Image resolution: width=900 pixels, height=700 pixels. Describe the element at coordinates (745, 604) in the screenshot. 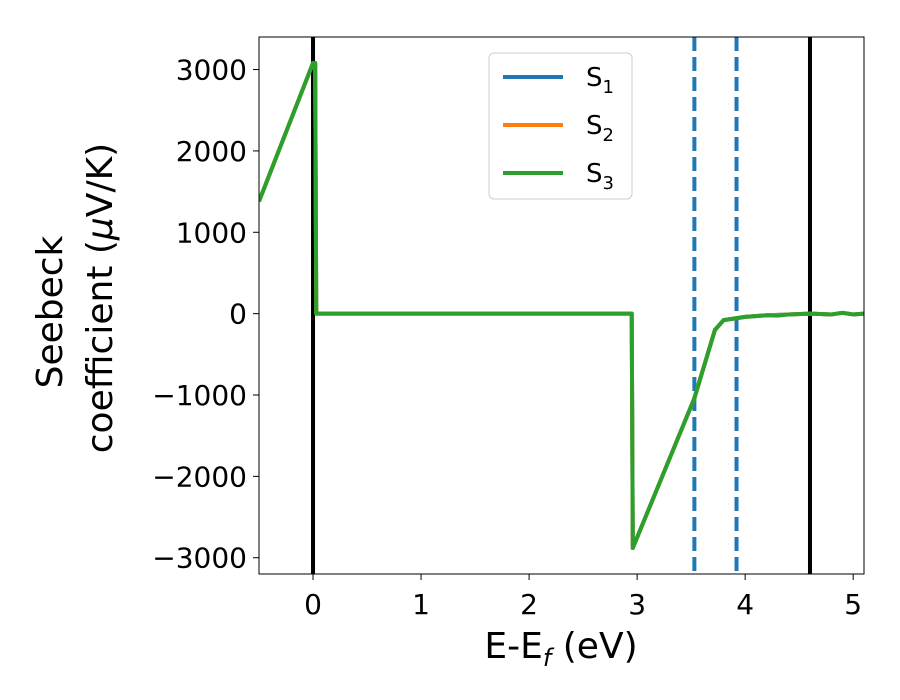

I see `x-tick-label: 4` at that location.